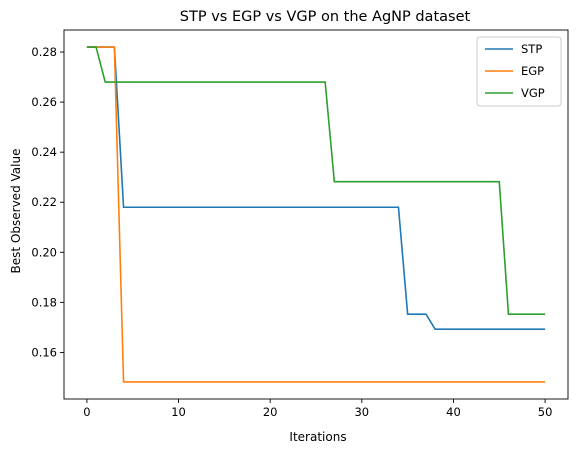 The height and width of the screenshot is (453, 576). I want to click on x-axis-ticks: 0 10 20 30 40 50, so click(317, 409).